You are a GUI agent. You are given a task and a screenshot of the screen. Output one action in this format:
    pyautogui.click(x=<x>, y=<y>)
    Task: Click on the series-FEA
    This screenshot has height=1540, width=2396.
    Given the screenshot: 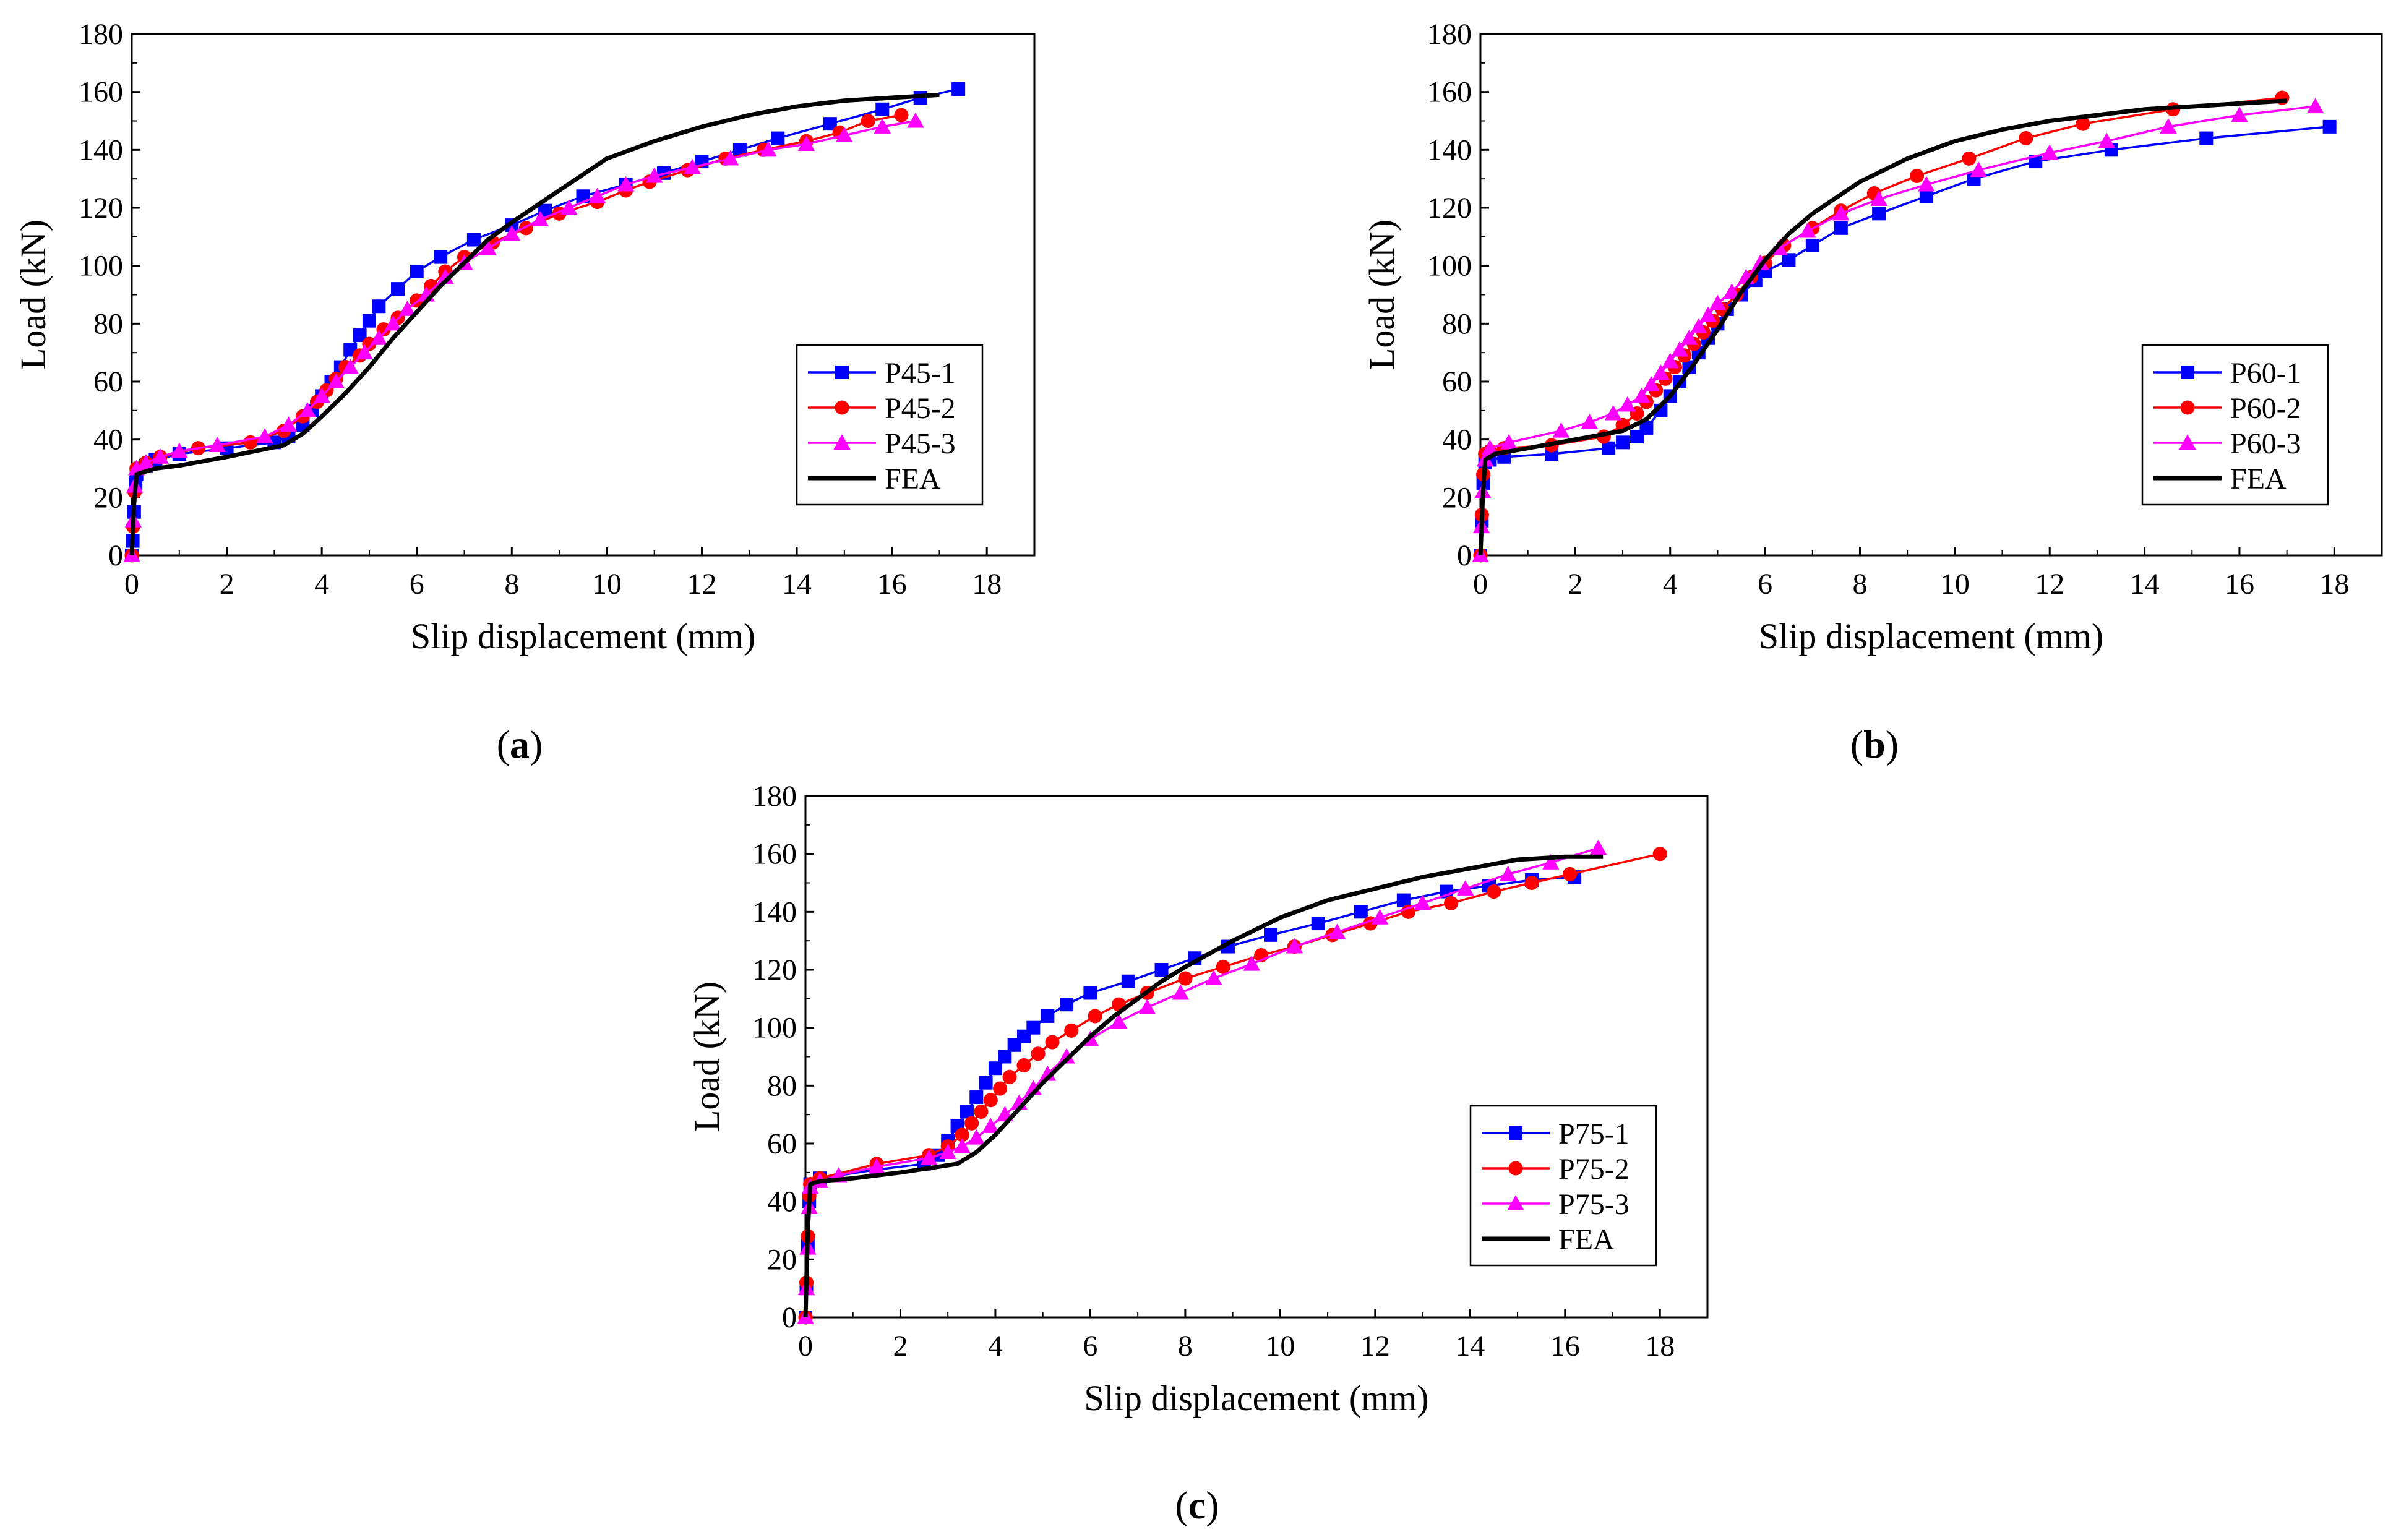 What is the action you would take?
    pyautogui.click(x=534, y=324)
    